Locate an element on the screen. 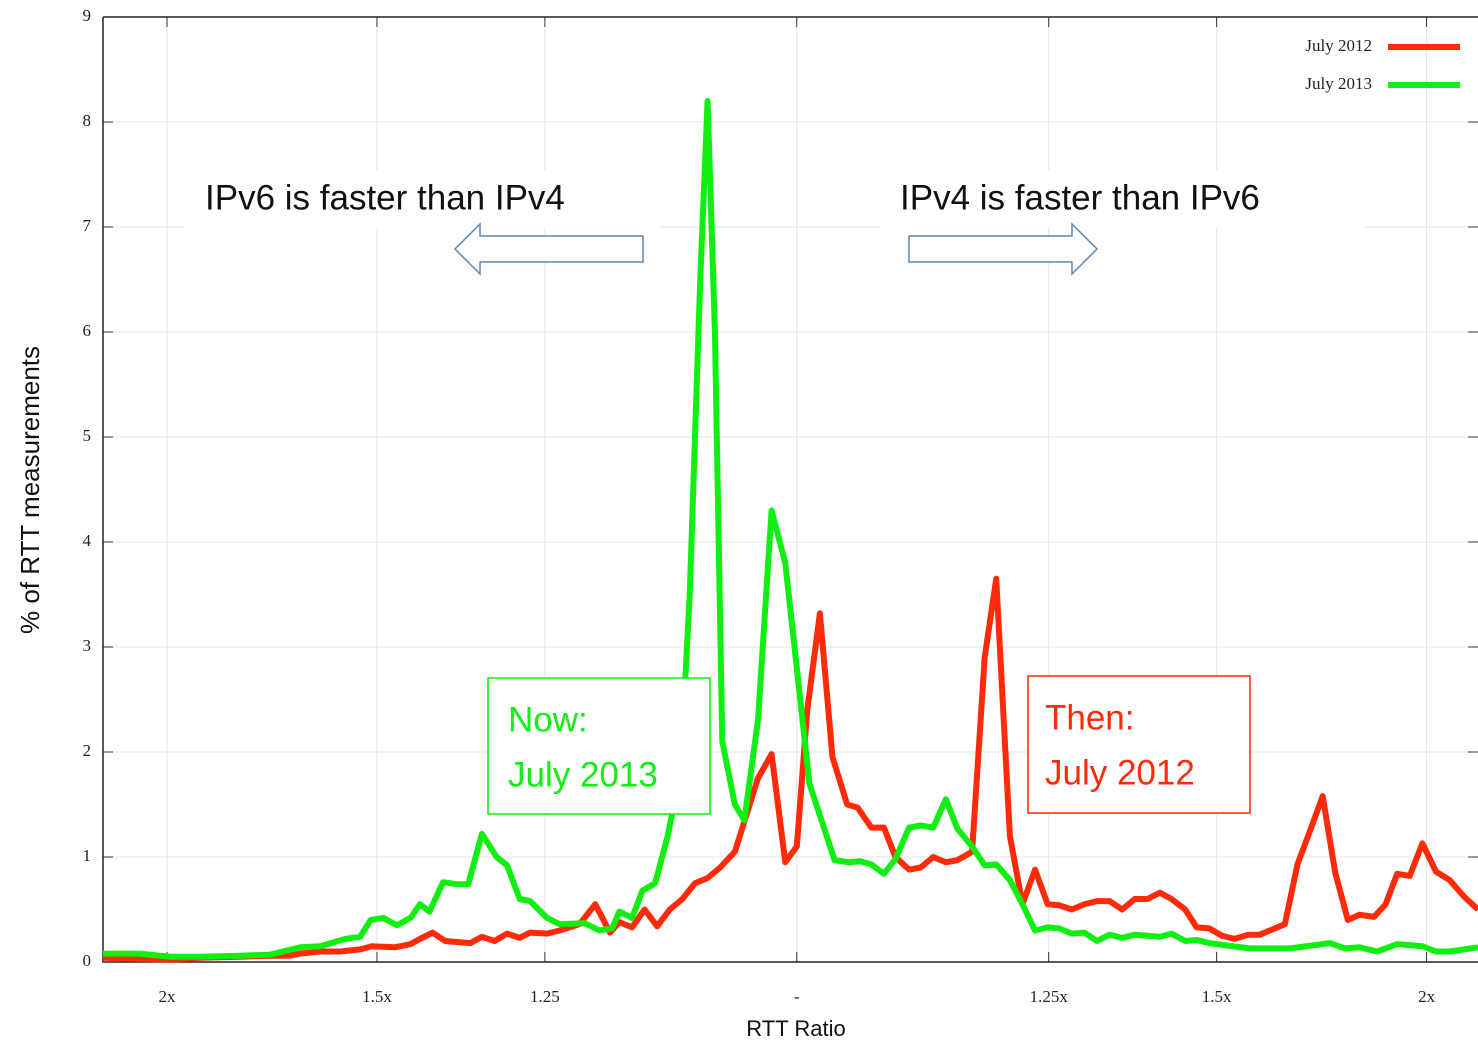 Image resolution: width=1478 pixels, height=1050 pixels. y-tick-label: 1 is located at coordinates (87, 855).